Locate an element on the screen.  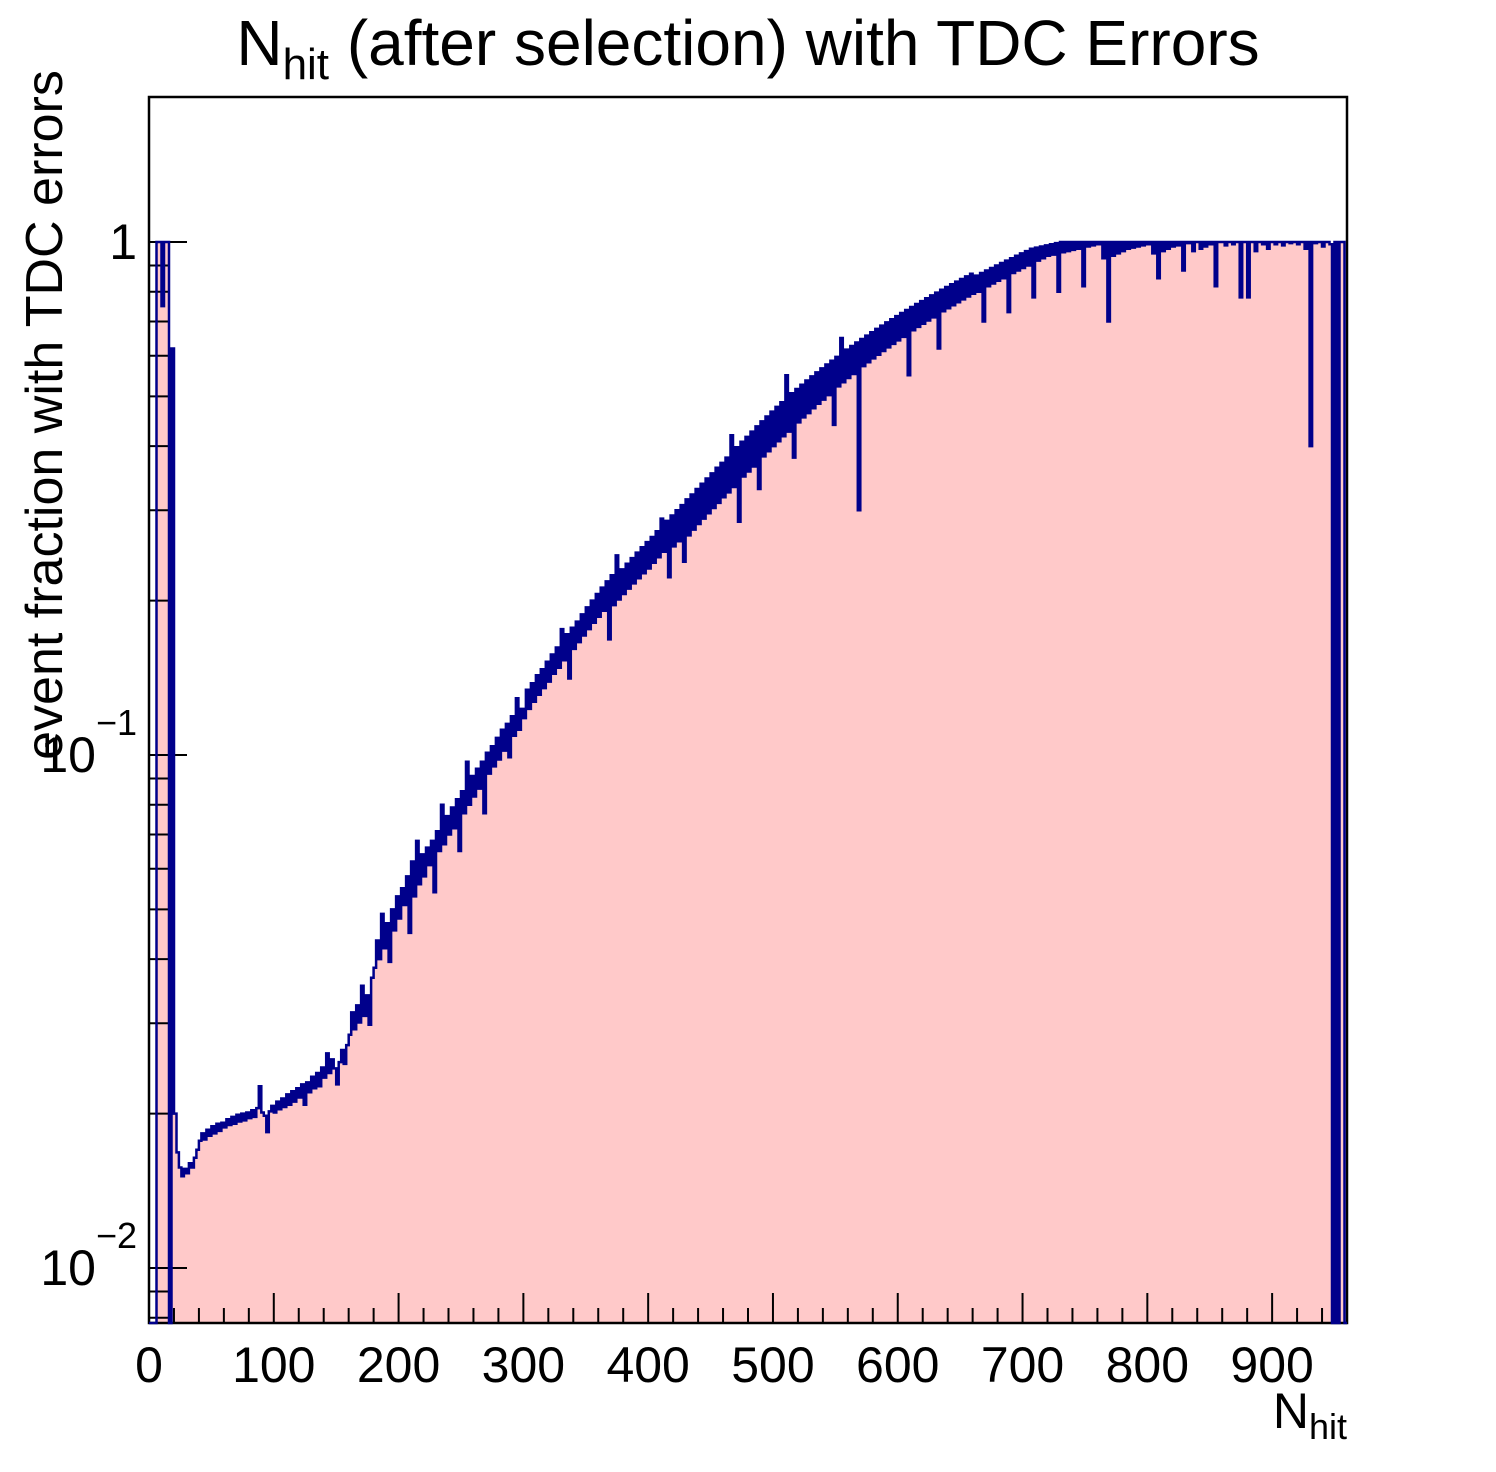
y-tick-label-1e-2: 10⁻² is located at coordinates (68, 1256).